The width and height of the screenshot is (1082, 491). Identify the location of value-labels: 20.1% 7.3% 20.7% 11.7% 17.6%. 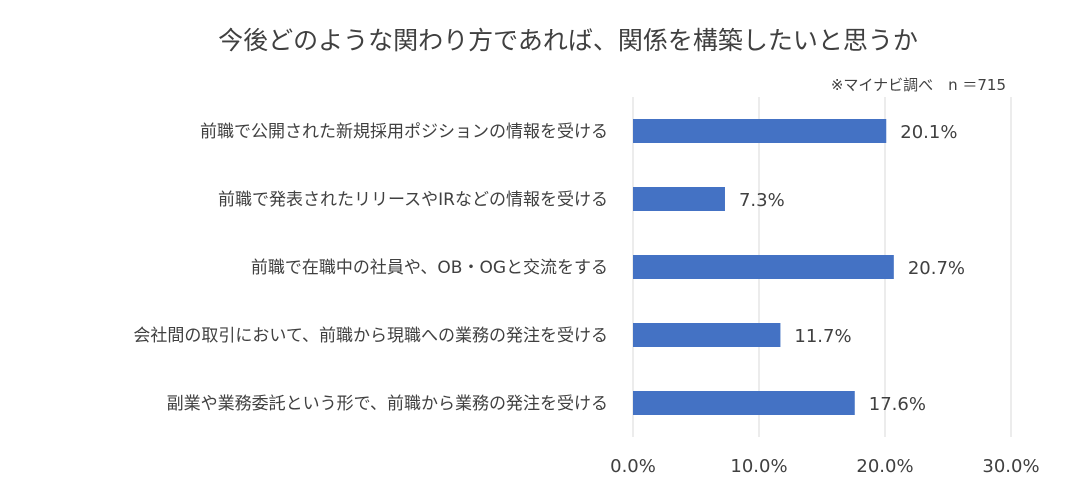
(852, 268).